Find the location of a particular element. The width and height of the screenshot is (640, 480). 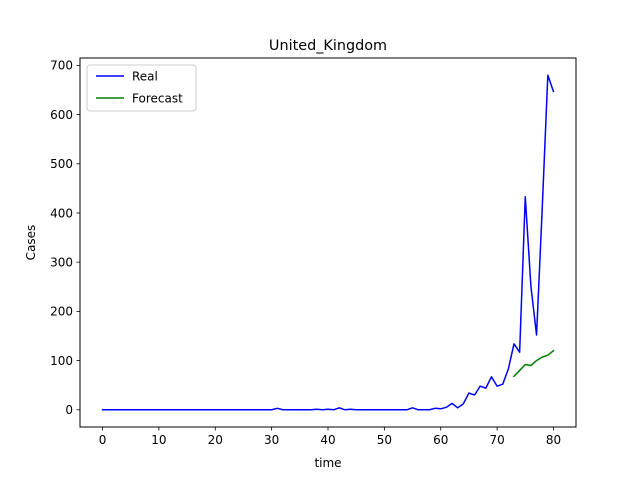

y-tick-label: 400 is located at coordinates (61, 213).